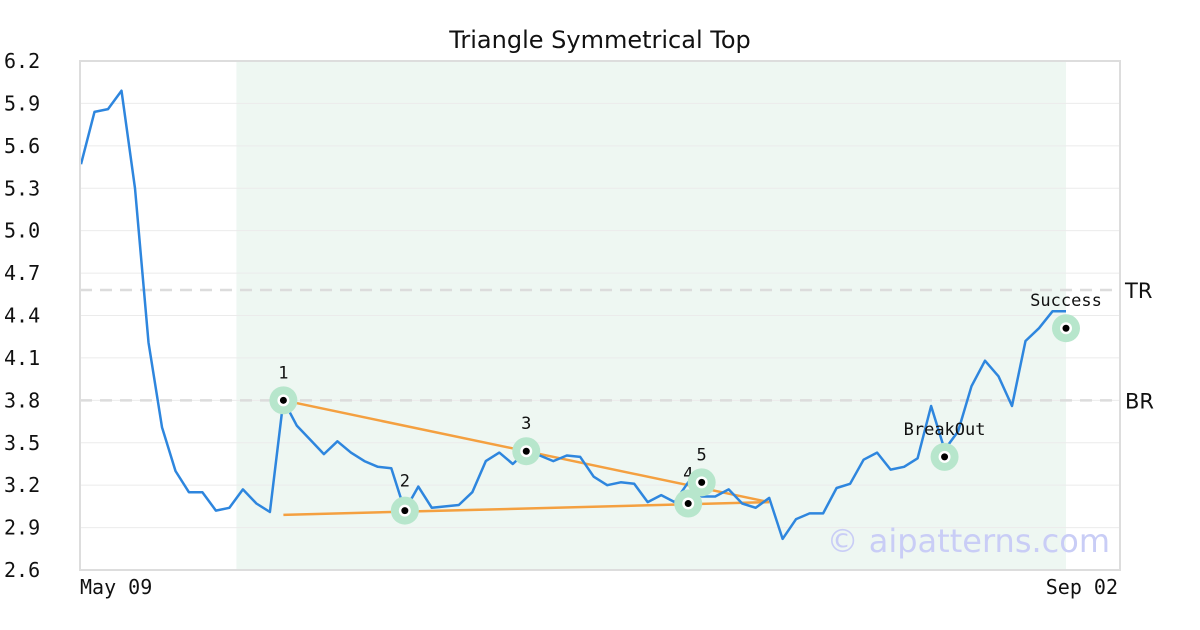  Describe the element at coordinates (116, 587) in the screenshot. I see `x-tick-label: May 09` at that location.